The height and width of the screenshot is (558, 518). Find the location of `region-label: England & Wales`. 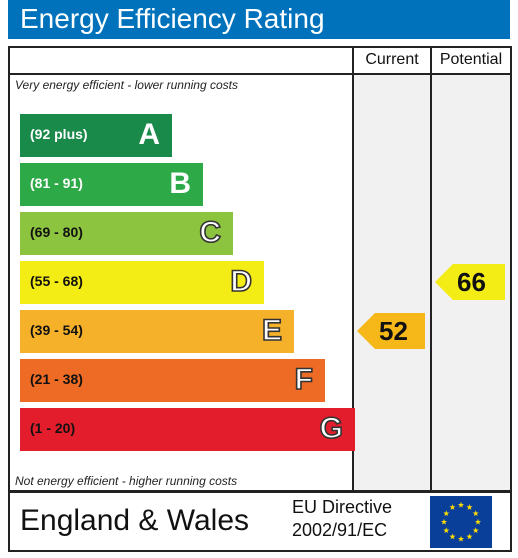

region-label: England & Wales is located at coordinates (135, 520).